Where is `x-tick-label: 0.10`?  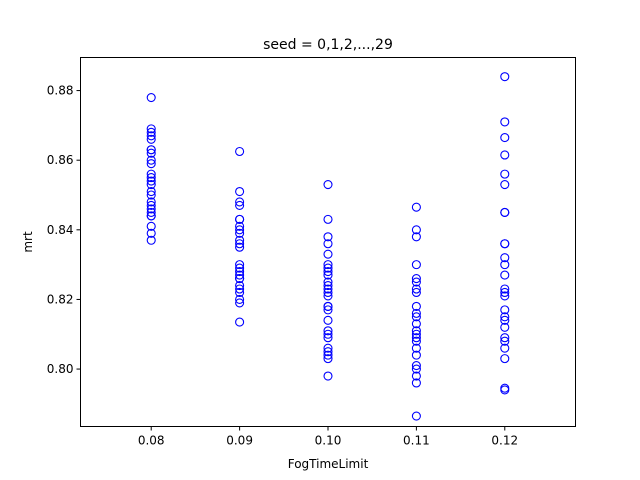
x-tick-label: 0.10 is located at coordinates (328, 441).